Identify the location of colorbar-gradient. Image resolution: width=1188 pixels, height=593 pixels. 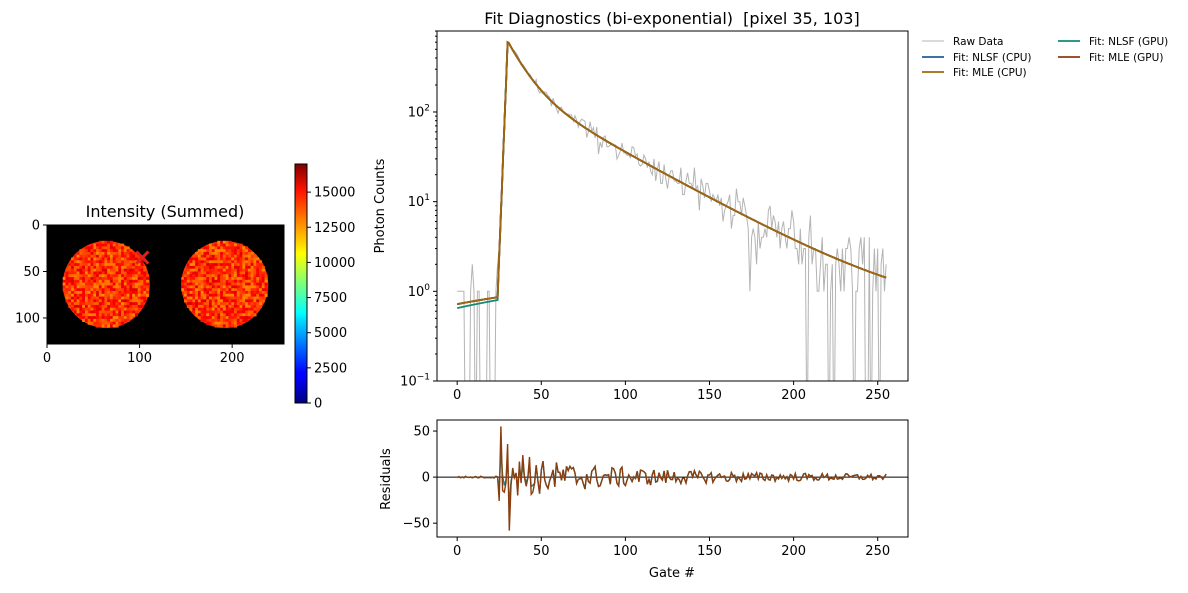
(301, 283).